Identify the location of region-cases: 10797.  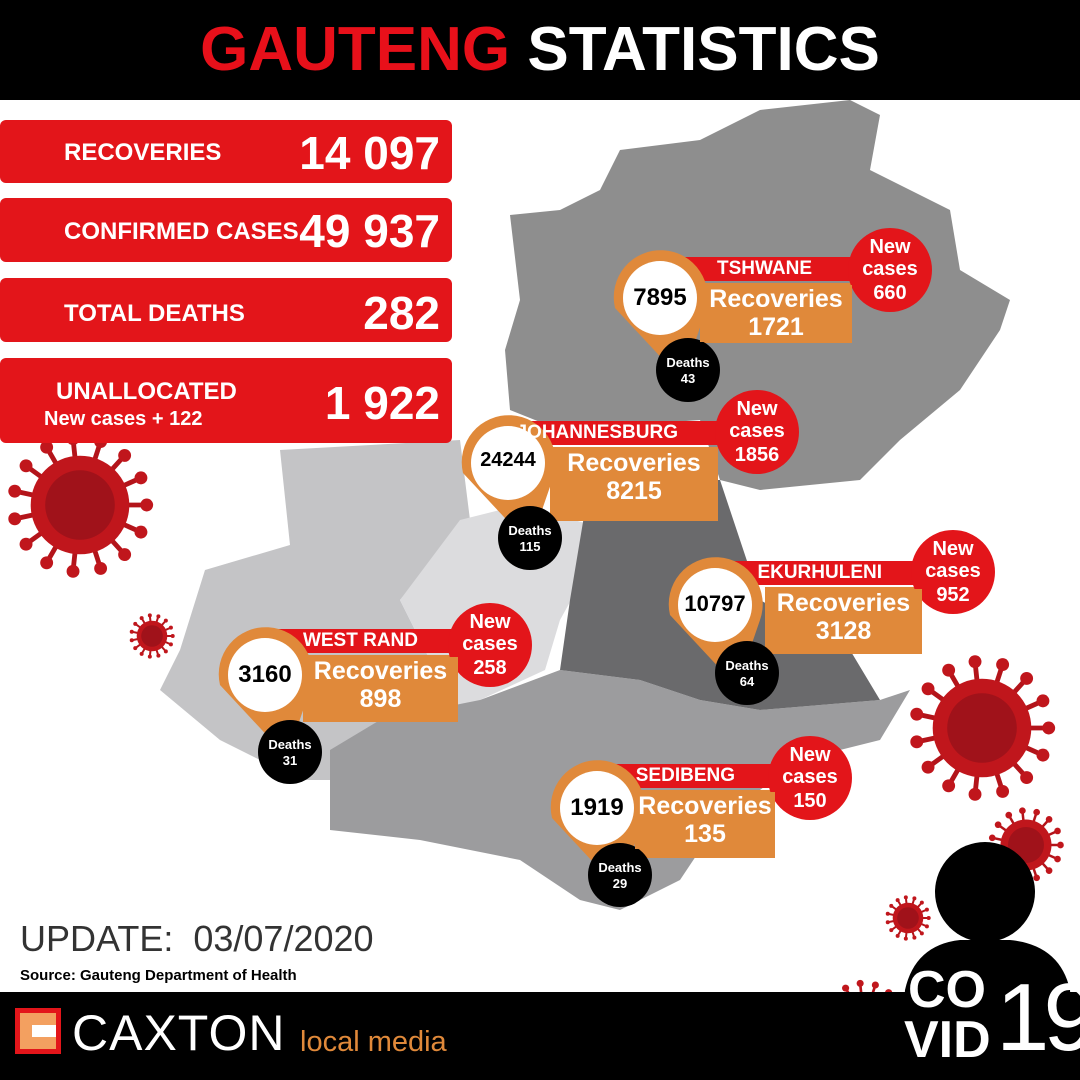
(715, 603).